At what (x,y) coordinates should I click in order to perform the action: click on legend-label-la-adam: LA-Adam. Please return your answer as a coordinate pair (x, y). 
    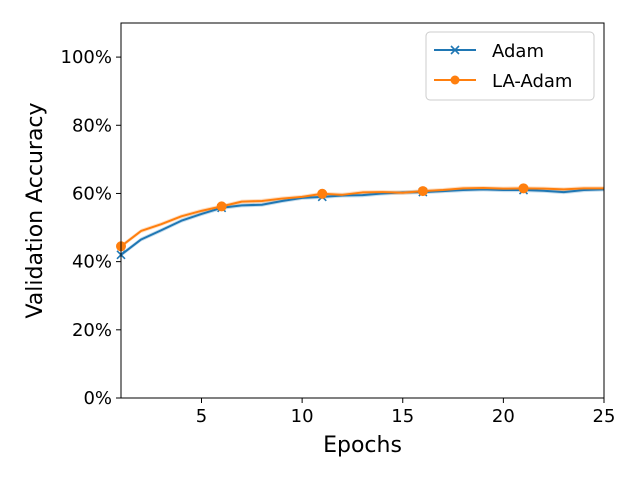
    Looking at the image, I should click on (532, 81).